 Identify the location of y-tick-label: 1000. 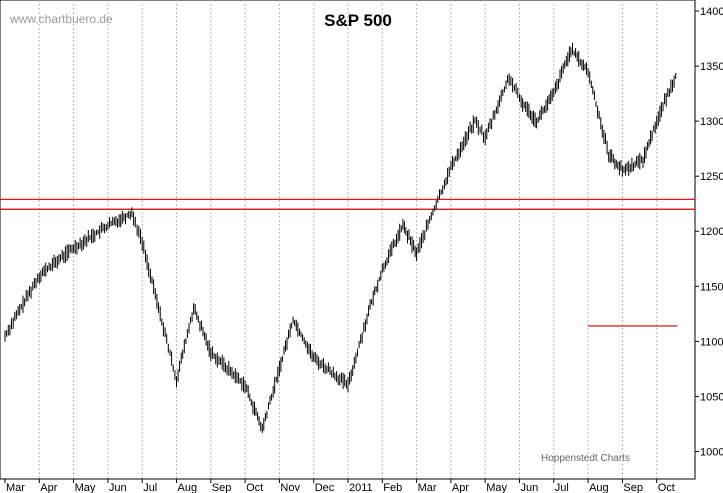
(711, 452).